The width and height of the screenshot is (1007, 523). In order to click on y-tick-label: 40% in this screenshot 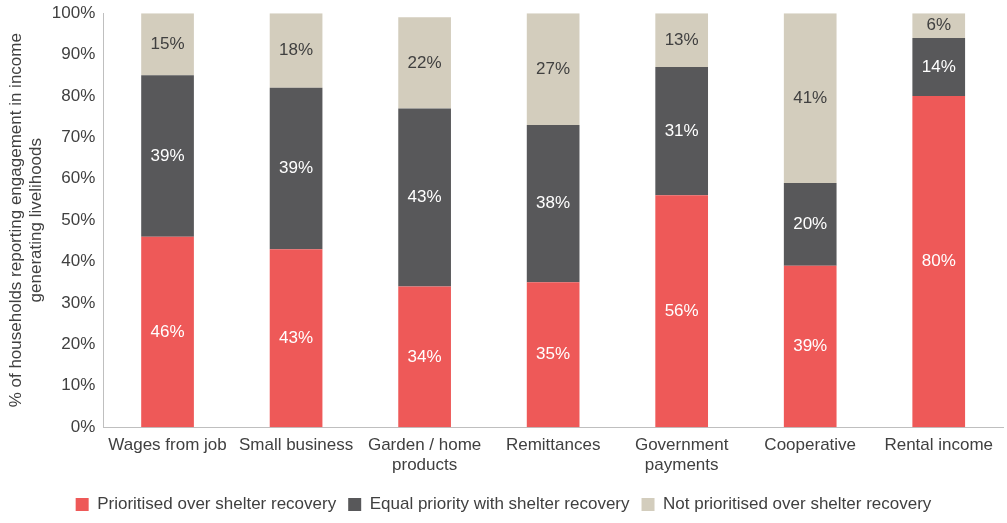, I will do `click(78, 261)`.